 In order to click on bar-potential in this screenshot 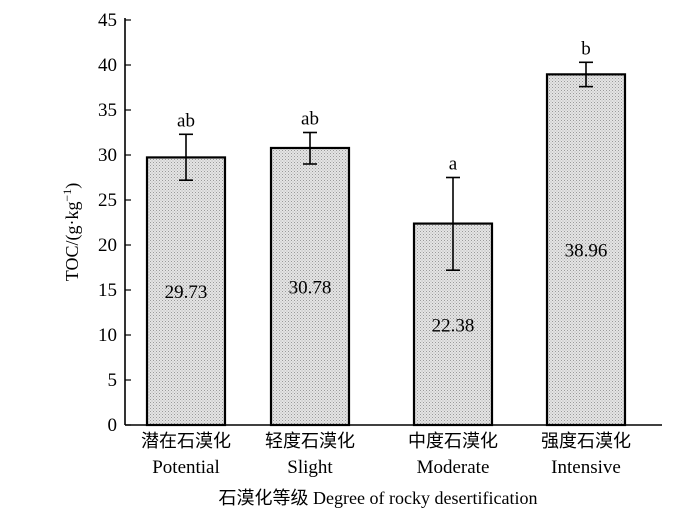, I will do `click(186, 291)`.